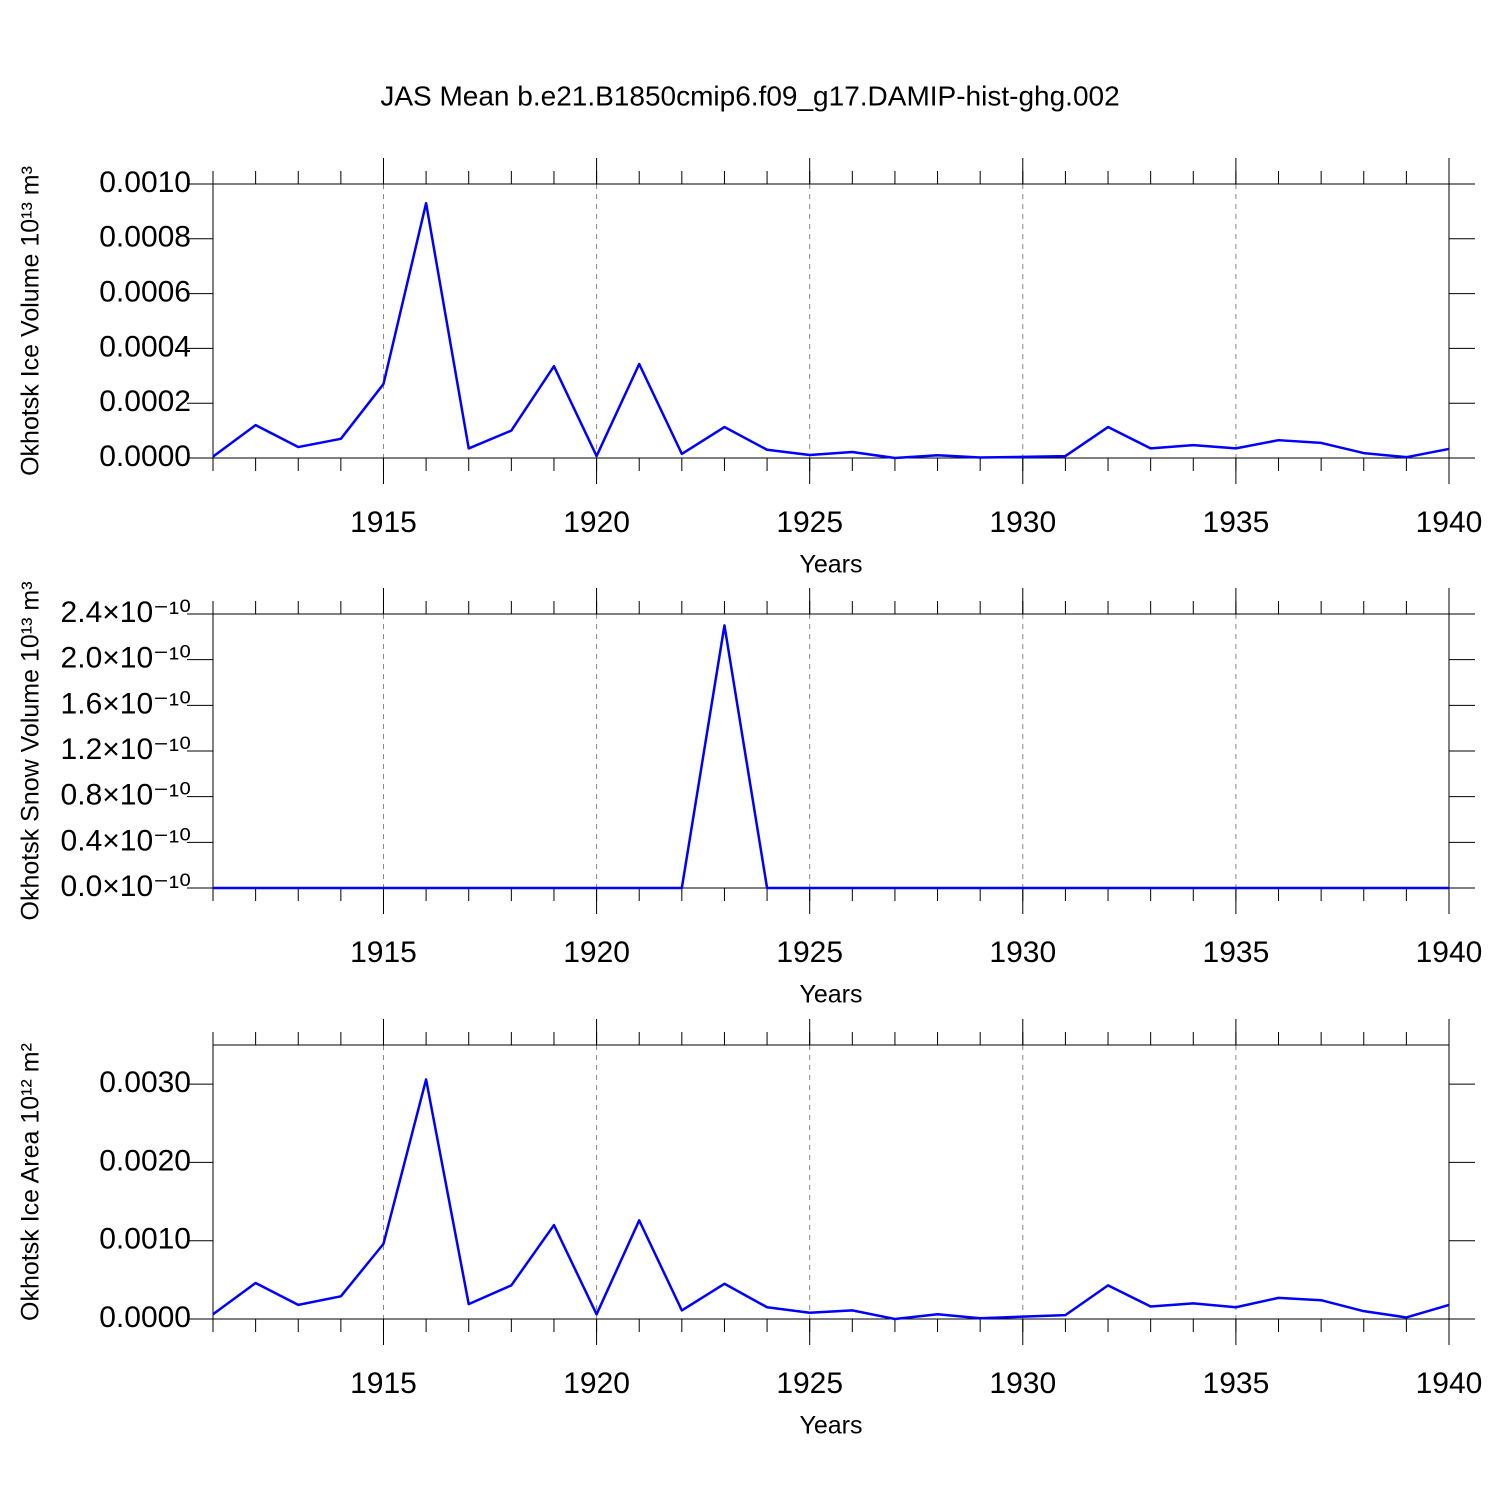  What do you see at coordinates (126, 612) in the screenshot?
I see `y-tick-label: 2.4×10⁻¹⁰` at bounding box center [126, 612].